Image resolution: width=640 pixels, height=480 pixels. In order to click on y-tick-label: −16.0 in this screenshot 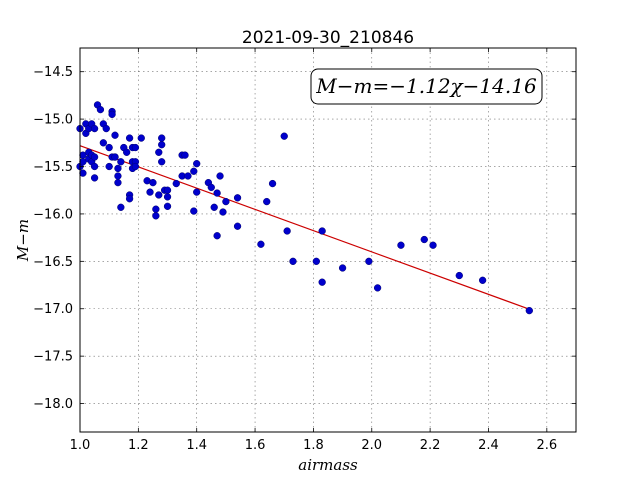, I will do `click(53, 214)`.